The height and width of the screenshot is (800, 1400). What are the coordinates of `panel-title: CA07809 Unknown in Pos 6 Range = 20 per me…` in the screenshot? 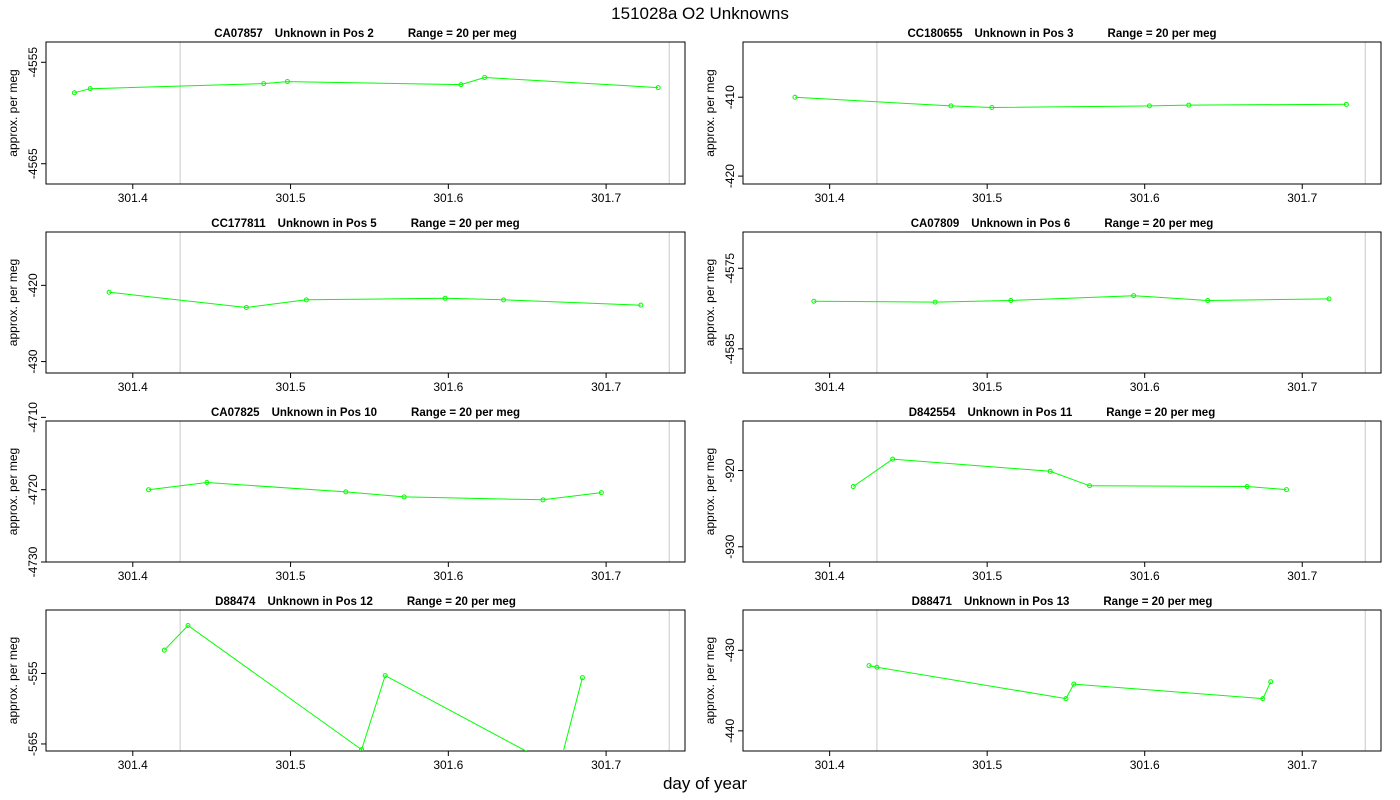 It's located at (1062, 224).